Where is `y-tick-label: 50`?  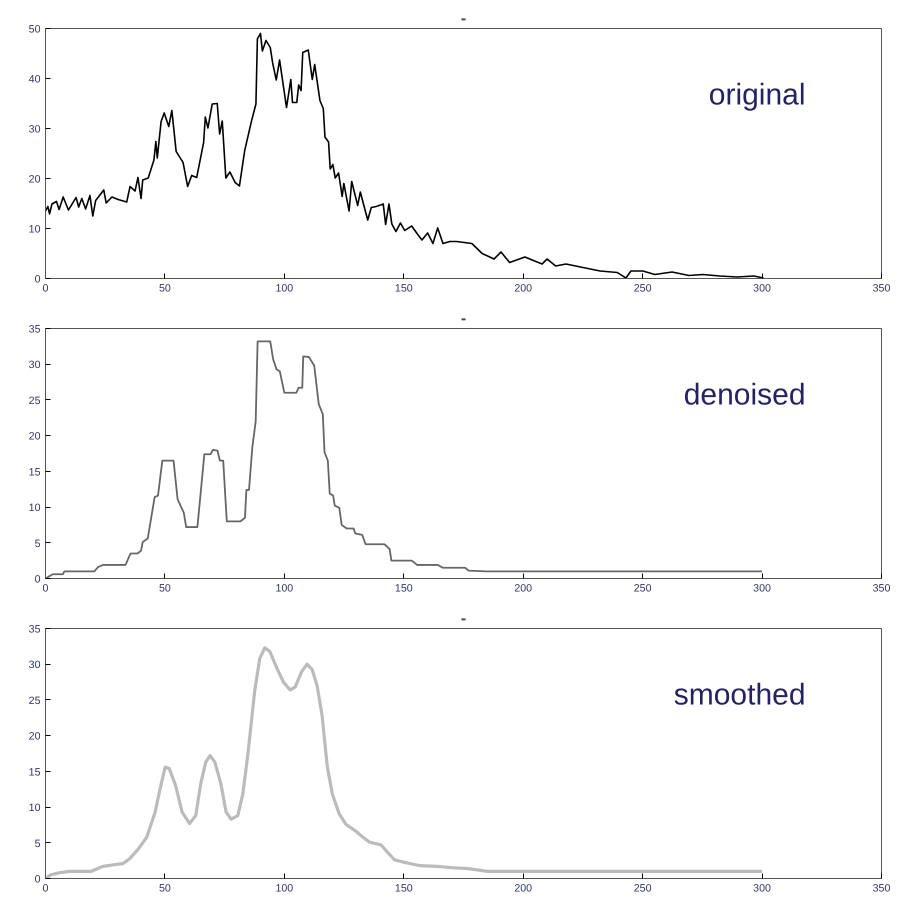
y-tick-label: 50 is located at coordinates (34, 30).